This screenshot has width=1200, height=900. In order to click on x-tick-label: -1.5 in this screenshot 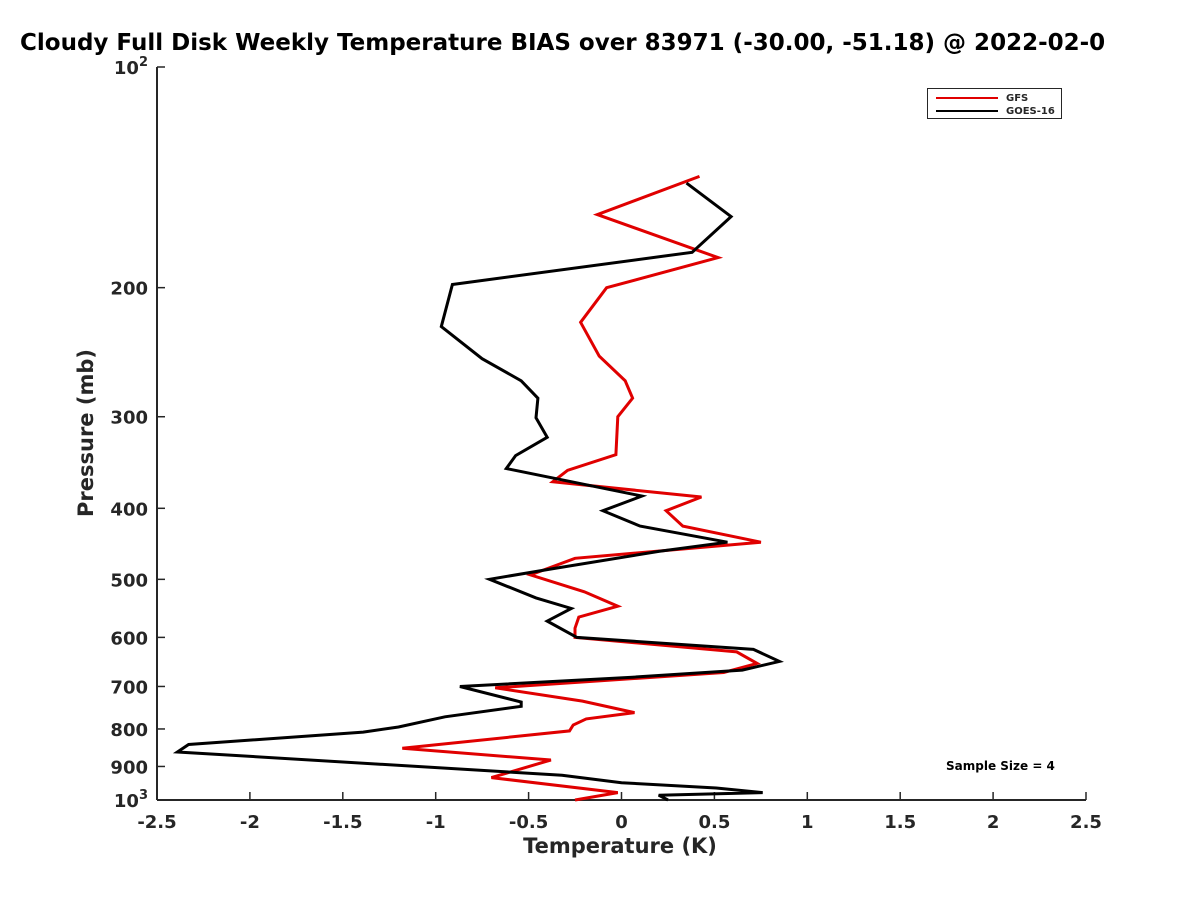, I will do `click(342, 822)`.